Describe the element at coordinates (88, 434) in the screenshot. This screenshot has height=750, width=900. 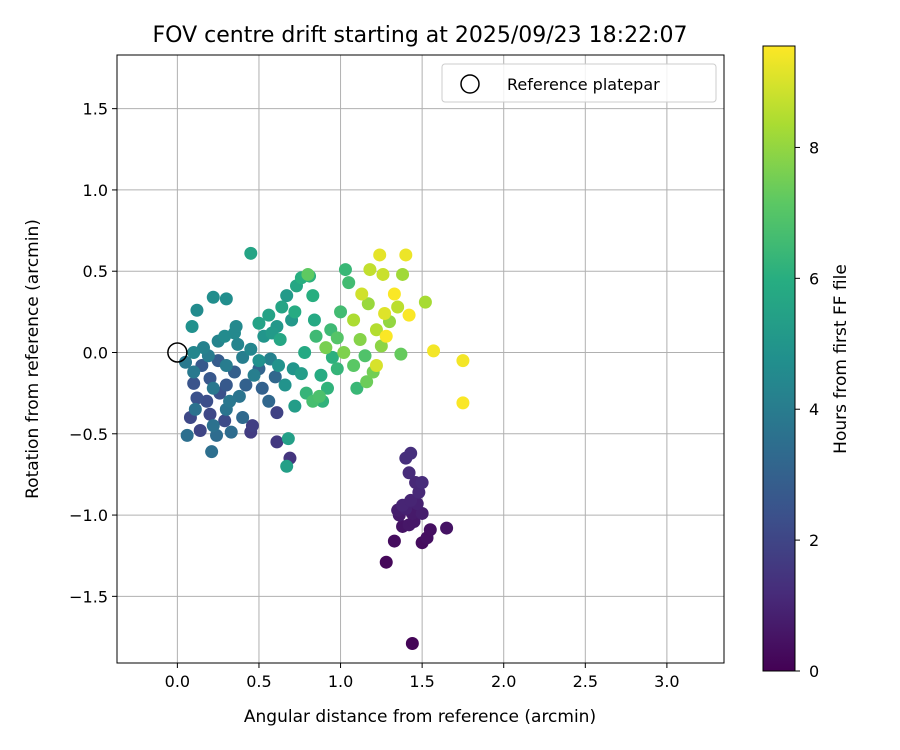
I see `y-tick-label: −0.5` at that location.